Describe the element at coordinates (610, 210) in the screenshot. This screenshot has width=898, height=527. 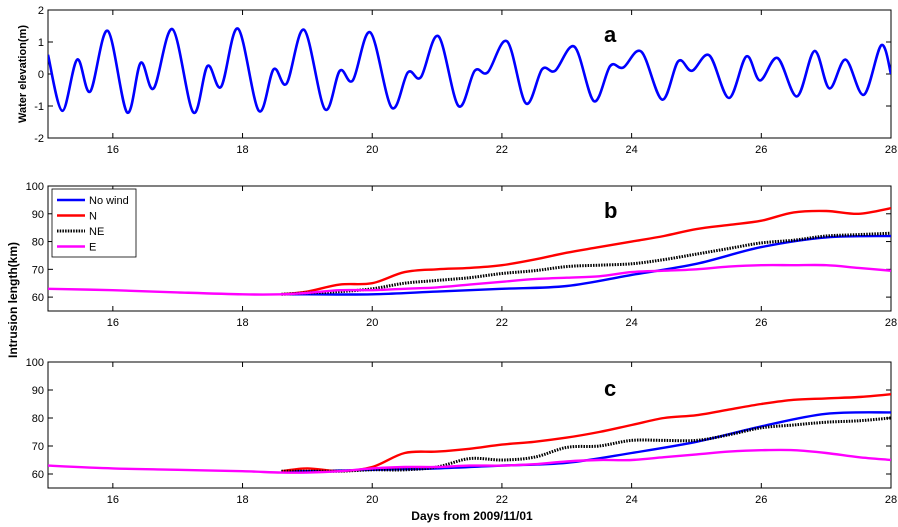
I see `panel-label: b` at that location.